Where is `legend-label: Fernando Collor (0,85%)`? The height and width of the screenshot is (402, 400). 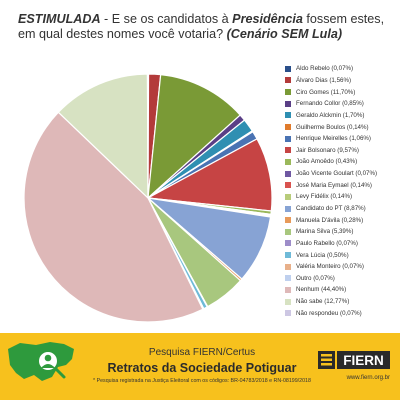
legend-label: Fernando Collor (0,85%) is located at coordinates (330, 104).